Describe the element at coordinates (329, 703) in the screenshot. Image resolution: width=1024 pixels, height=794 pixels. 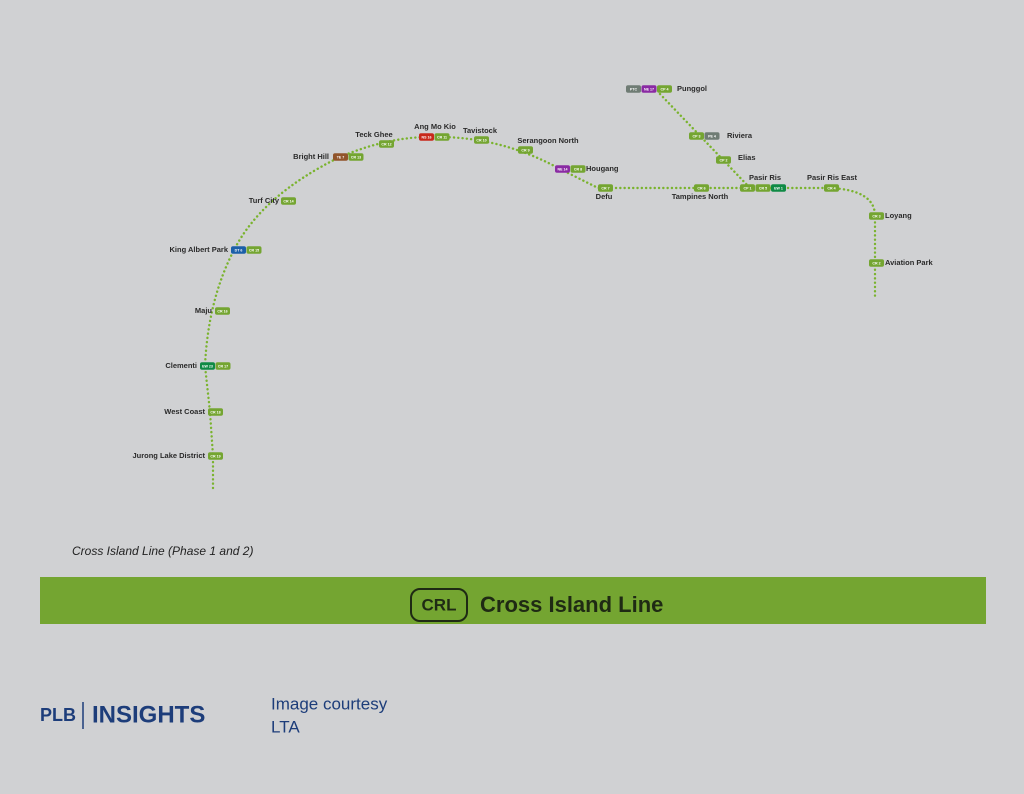
I see `credit-line: Image courtesy` at that location.